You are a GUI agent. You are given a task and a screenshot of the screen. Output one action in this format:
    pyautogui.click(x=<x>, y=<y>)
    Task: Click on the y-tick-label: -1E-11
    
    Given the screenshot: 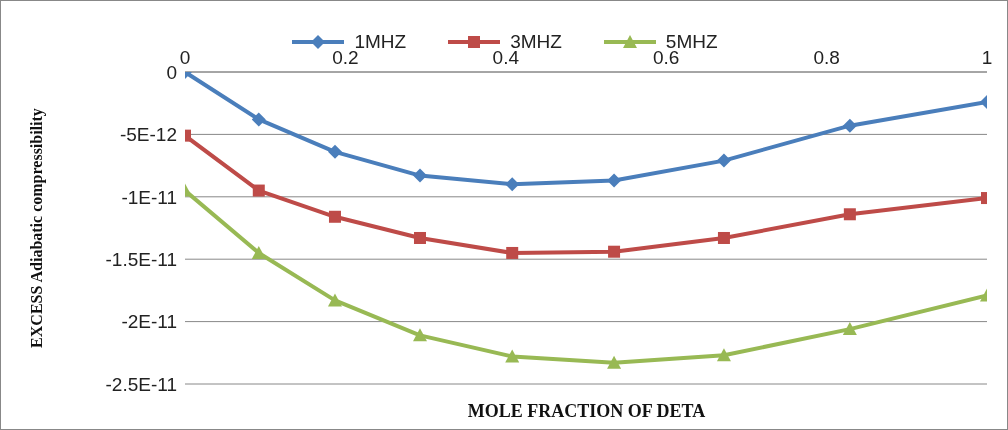 What is the action you would take?
    pyautogui.click(x=149, y=197)
    